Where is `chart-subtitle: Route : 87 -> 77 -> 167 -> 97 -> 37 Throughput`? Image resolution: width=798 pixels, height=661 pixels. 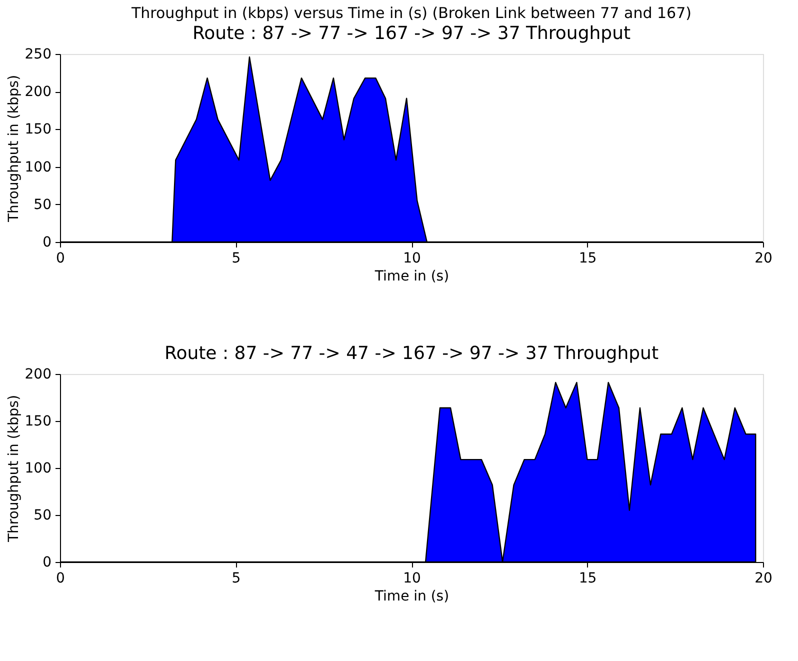 chart-subtitle: Route : 87 -> 77 -> 167 -> 97 -> 37 Throughput is located at coordinates (411, 33).